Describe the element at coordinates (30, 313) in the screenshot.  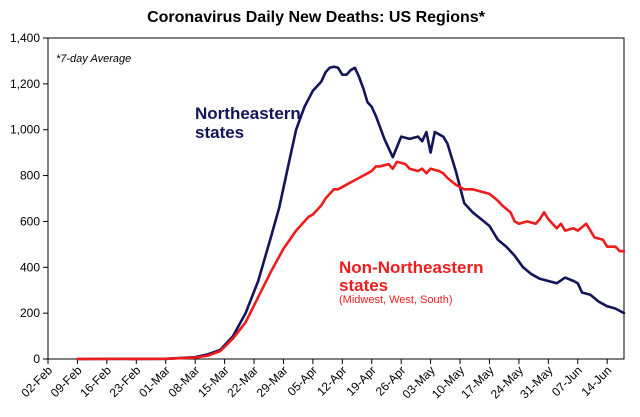
I see `y-tick-label: 200` at that location.